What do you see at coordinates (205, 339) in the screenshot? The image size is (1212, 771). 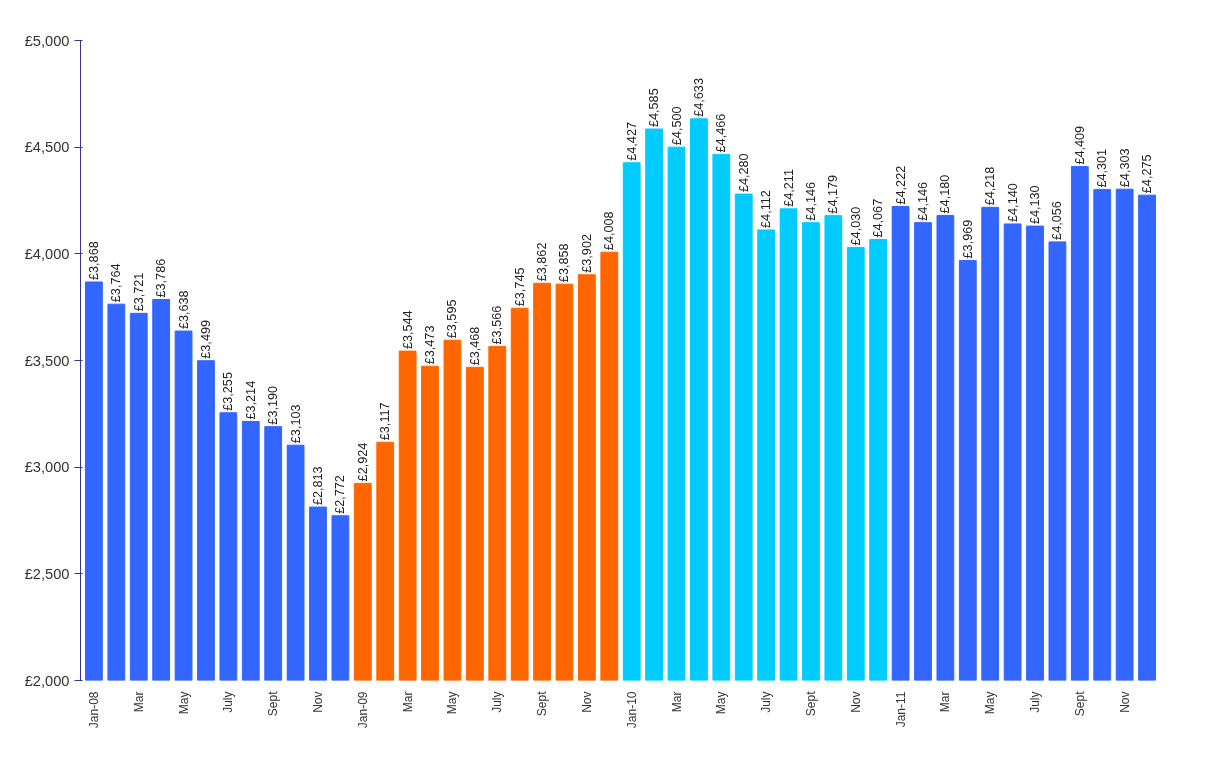 I see `data-label: £3,499` at bounding box center [205, 339].